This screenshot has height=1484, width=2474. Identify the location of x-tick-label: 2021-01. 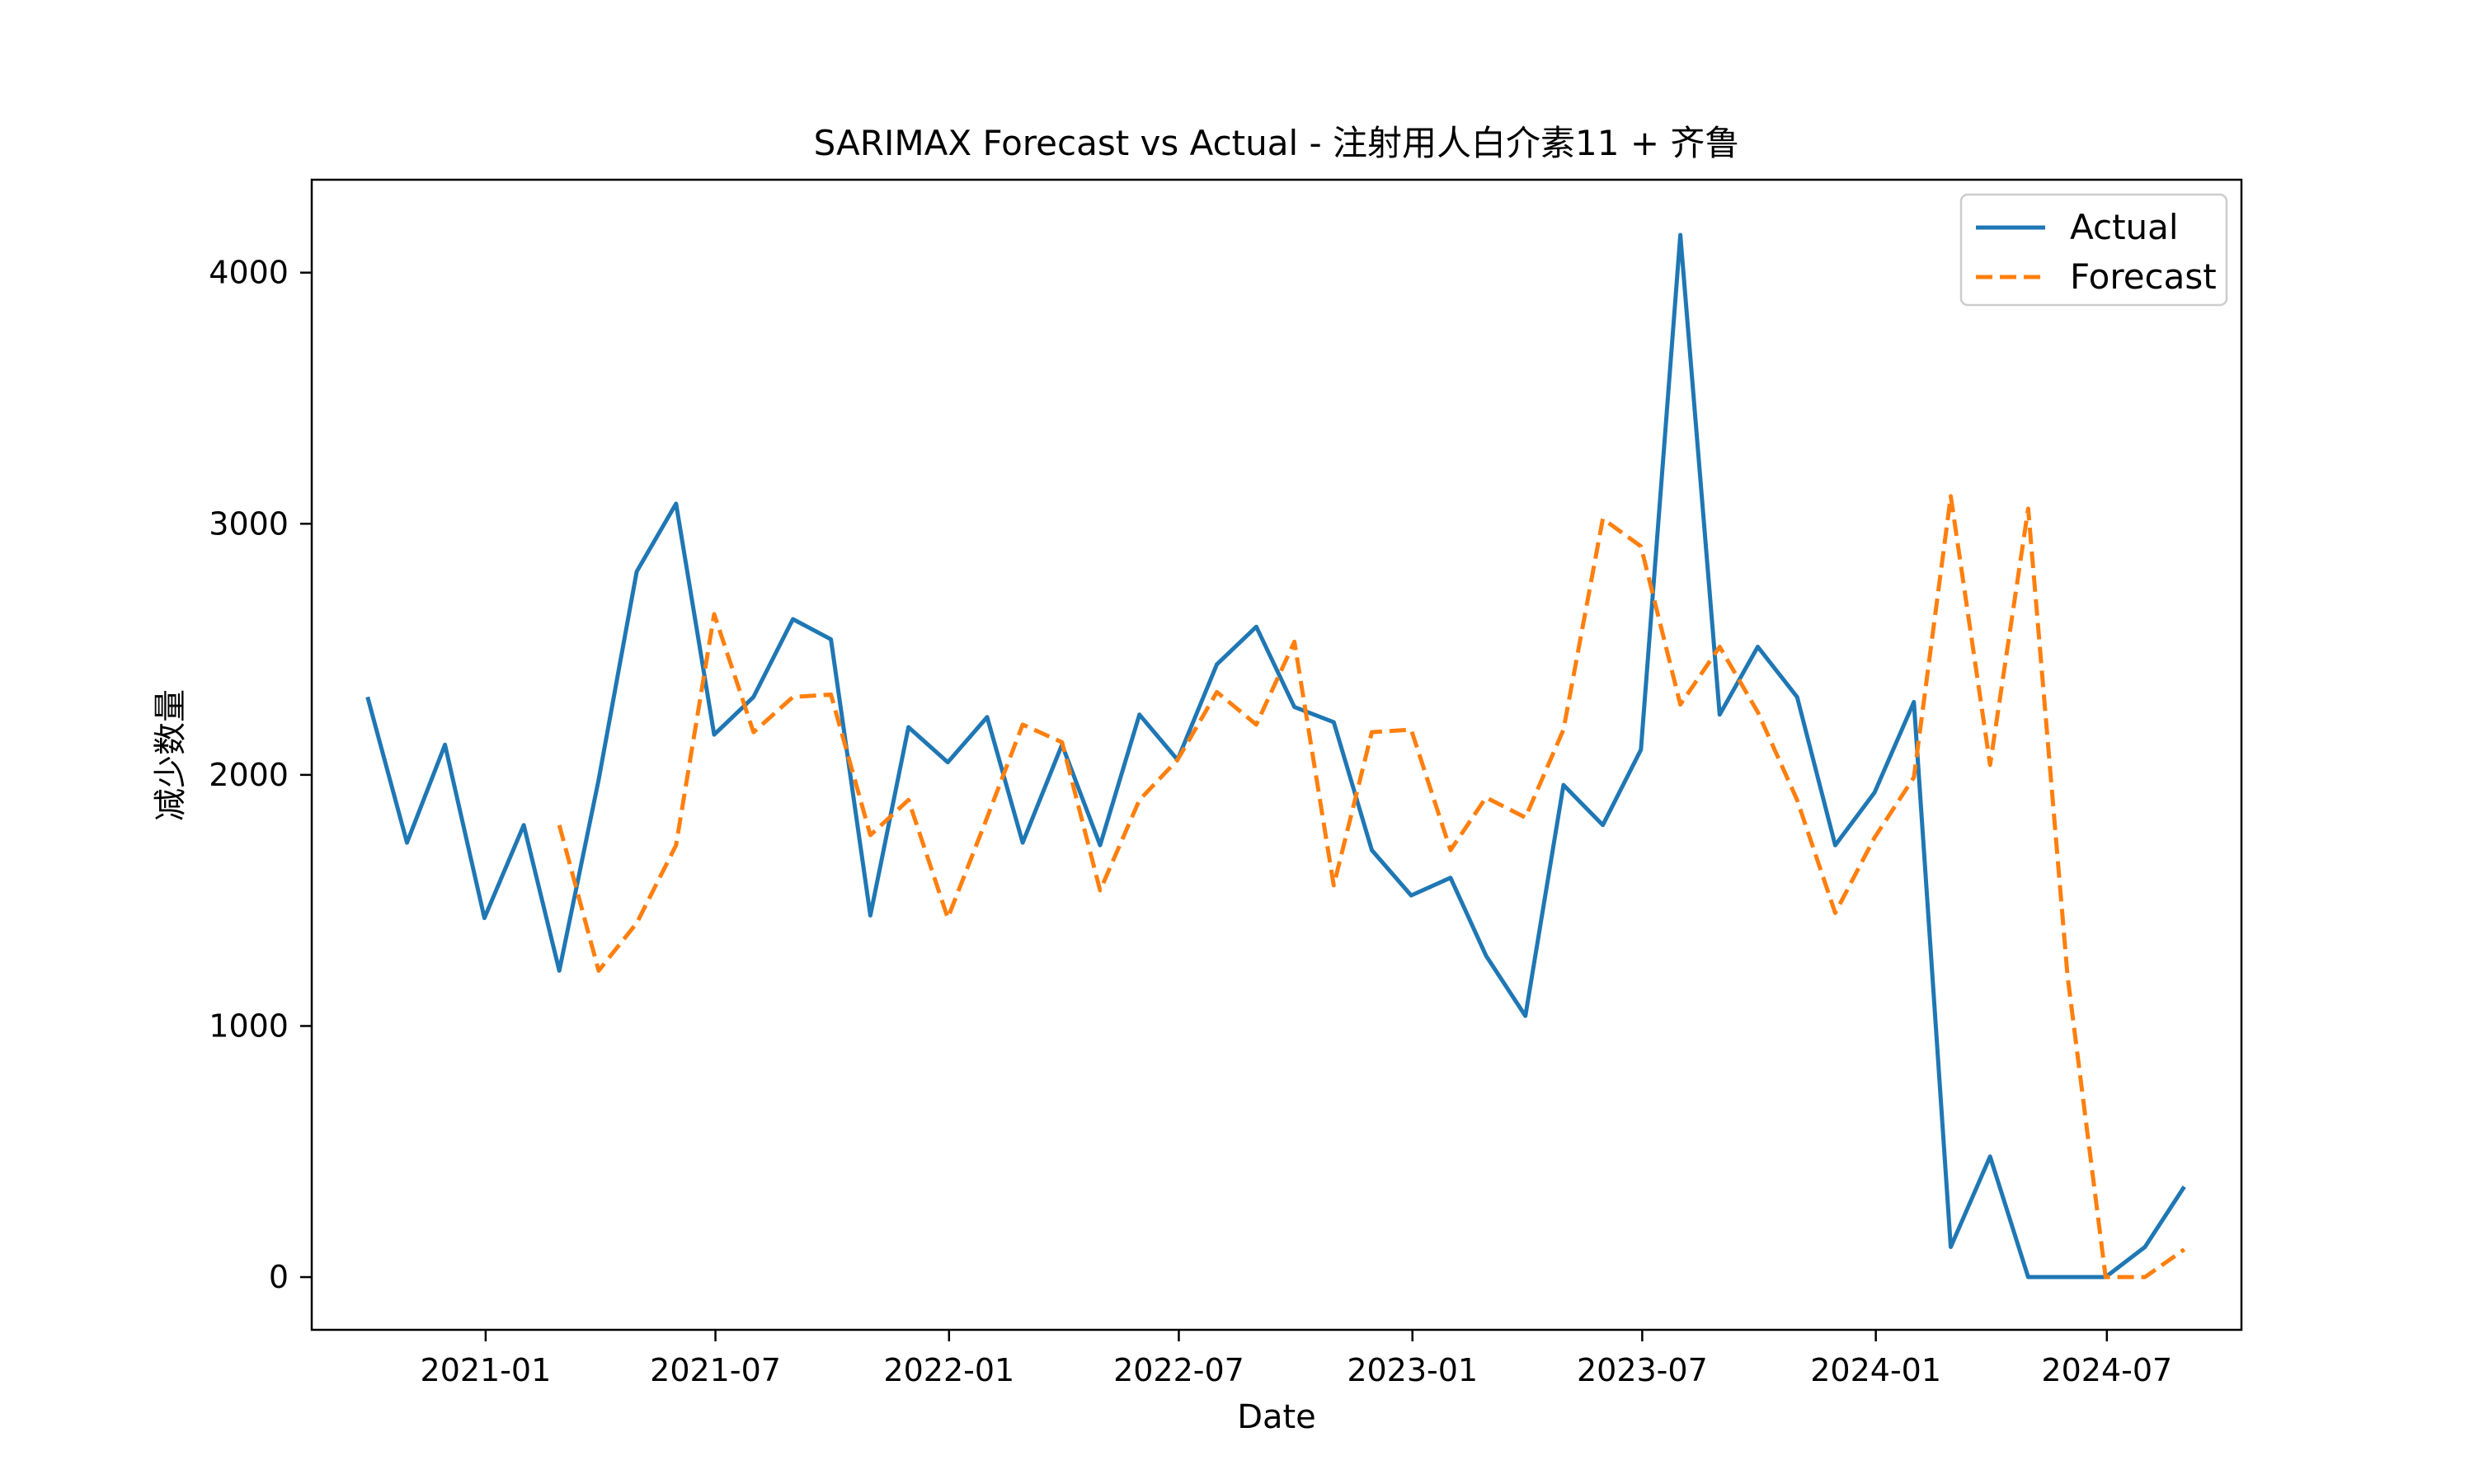
(486, 1370).